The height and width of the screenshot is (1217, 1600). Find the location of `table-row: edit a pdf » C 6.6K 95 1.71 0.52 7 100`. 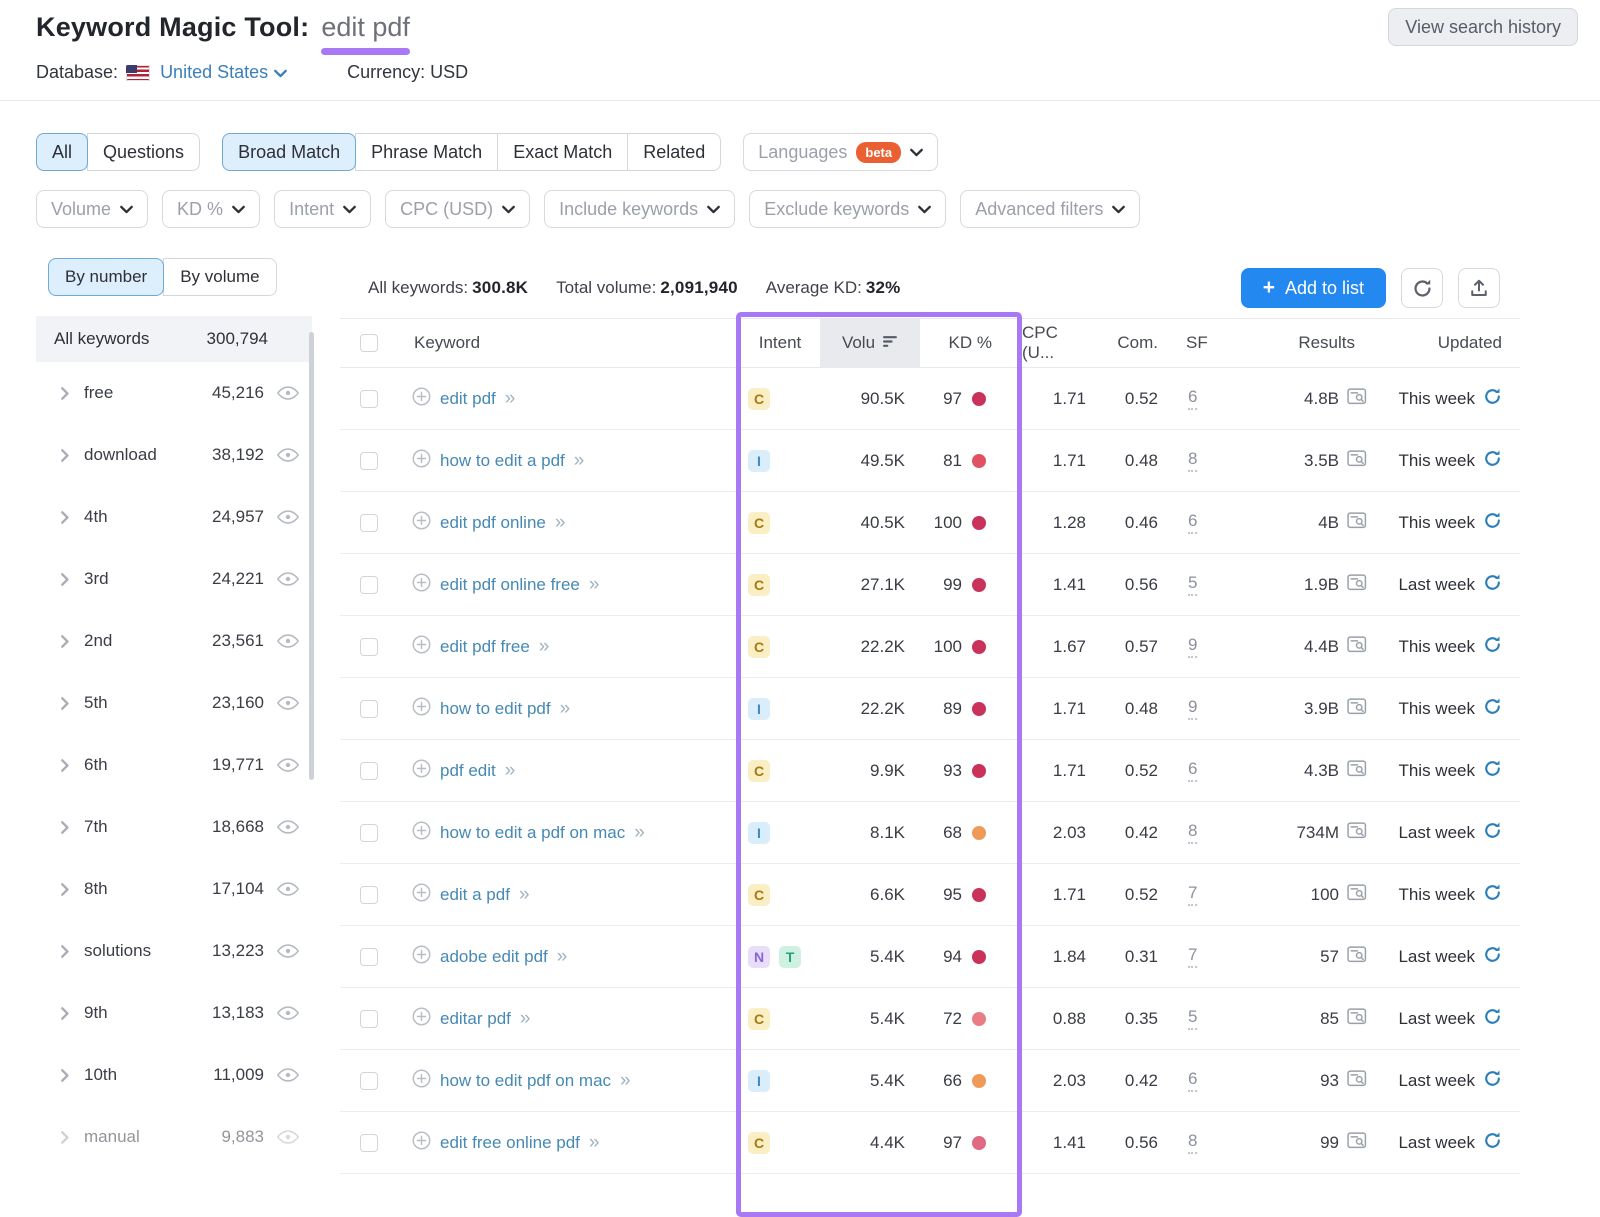

table-row: edit a pdf » C 6.6K 95 1.71 0.52 7 100 is located at coordinates (930, 895).